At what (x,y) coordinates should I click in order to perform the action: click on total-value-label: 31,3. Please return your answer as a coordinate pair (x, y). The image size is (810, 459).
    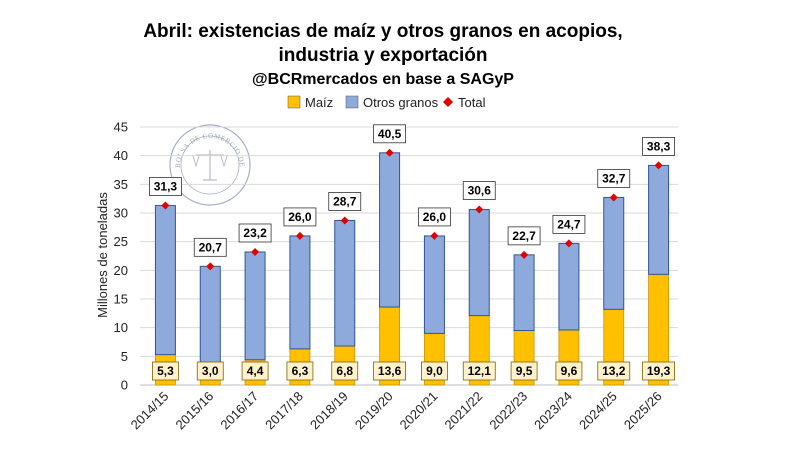
    Looking at the image, I should click on (166, 187).